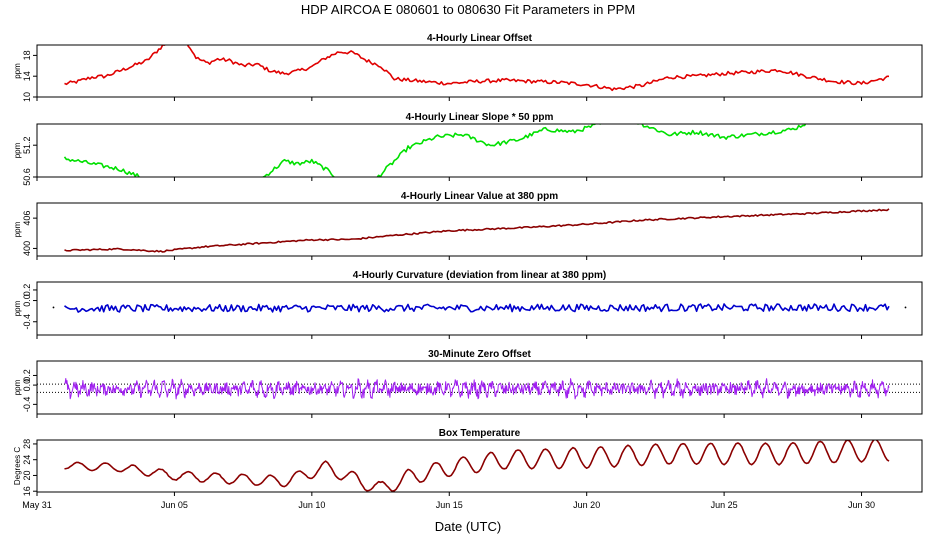 Image resolution: width=936 pixels, height=540 pixels. I want to click on offset-title: 4-Hourly Linear Offset, so click(480, 38).